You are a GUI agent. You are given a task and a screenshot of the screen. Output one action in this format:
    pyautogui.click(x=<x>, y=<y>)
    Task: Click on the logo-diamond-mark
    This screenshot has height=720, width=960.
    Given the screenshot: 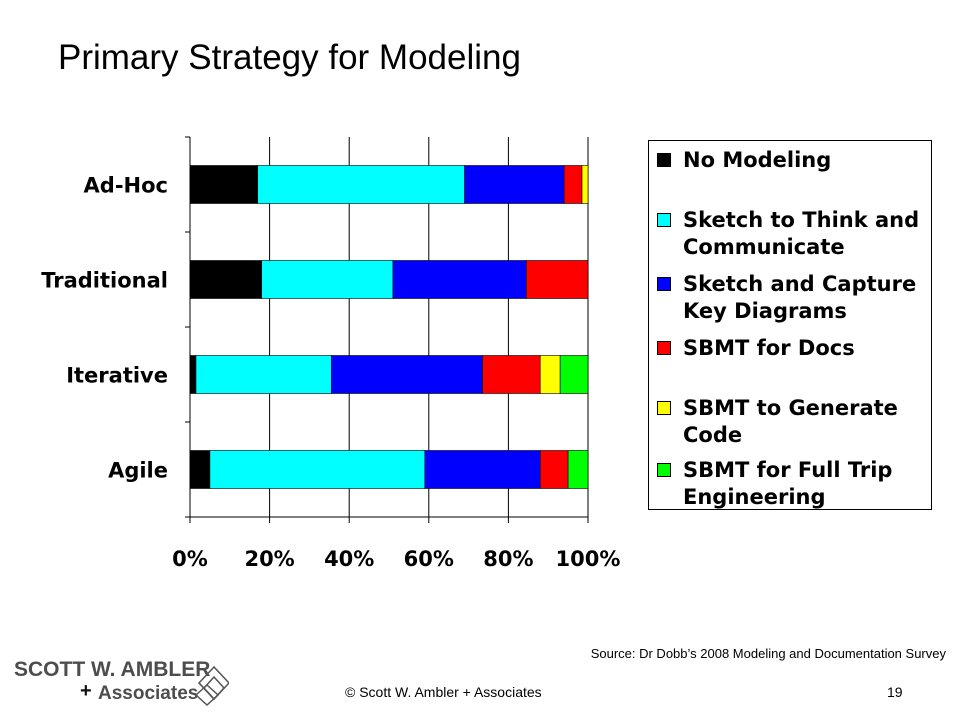 What is the action you would take?
    pyautogui.click(x=211, y=686)
    